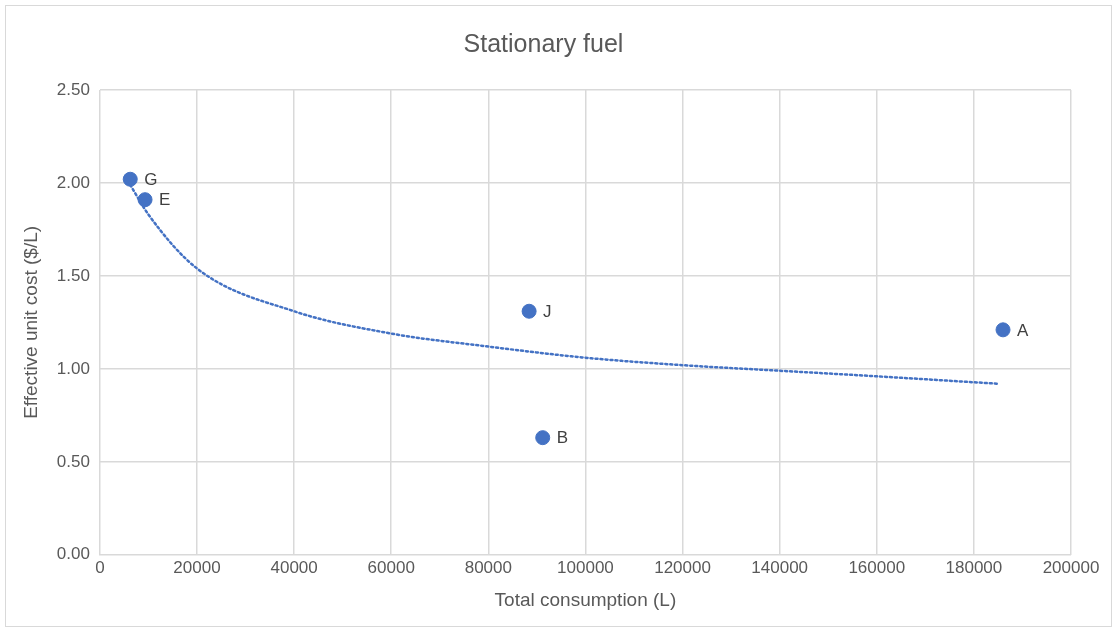  What do you see at coordinates (585, 567) in the screenshot?
I see `x-tick-label: 100000` at bounding box center [585, 567].